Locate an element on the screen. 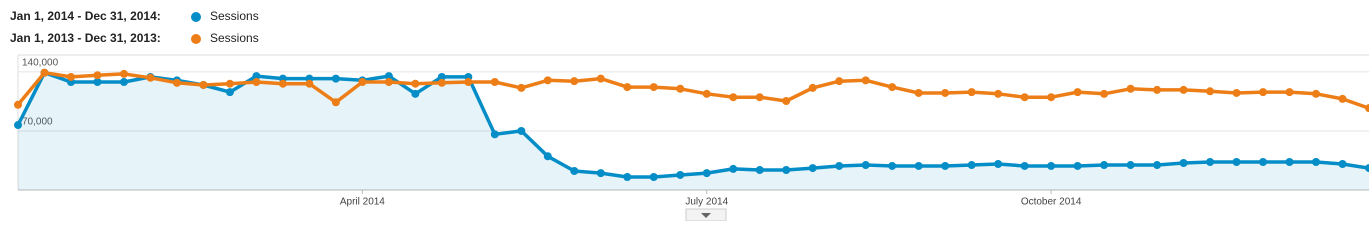 The height and width of the screenshot is (240, 1369). y-tick-label: 140,000 is located at coordinates (40, 63).